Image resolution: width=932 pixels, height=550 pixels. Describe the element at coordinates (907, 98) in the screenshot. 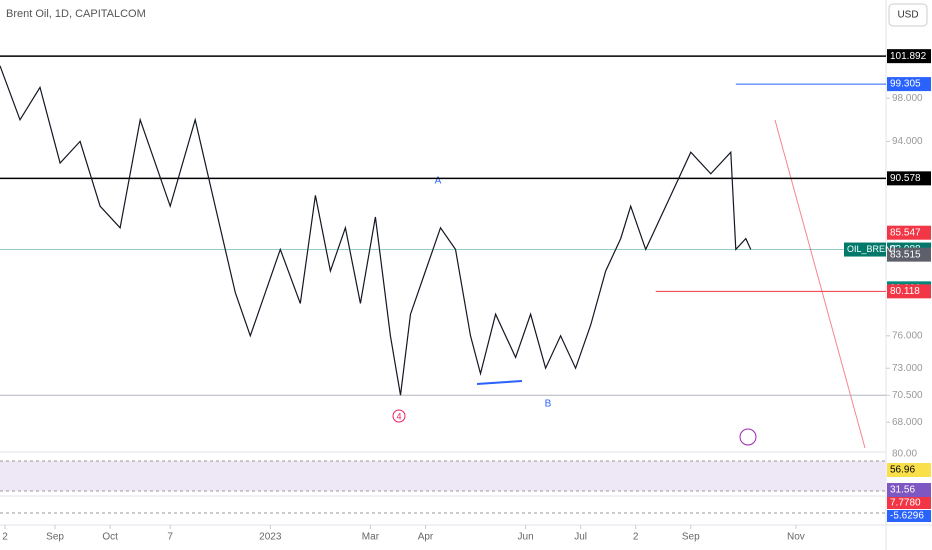

I see `y-tick-label: 98.000` at that location.